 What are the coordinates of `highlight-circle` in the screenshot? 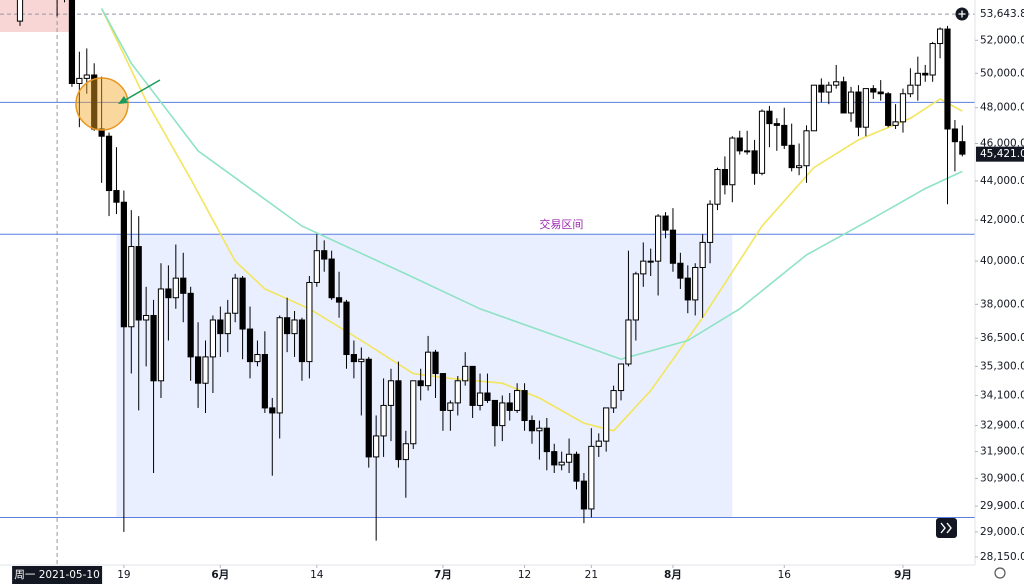 It's located at (102, 104).